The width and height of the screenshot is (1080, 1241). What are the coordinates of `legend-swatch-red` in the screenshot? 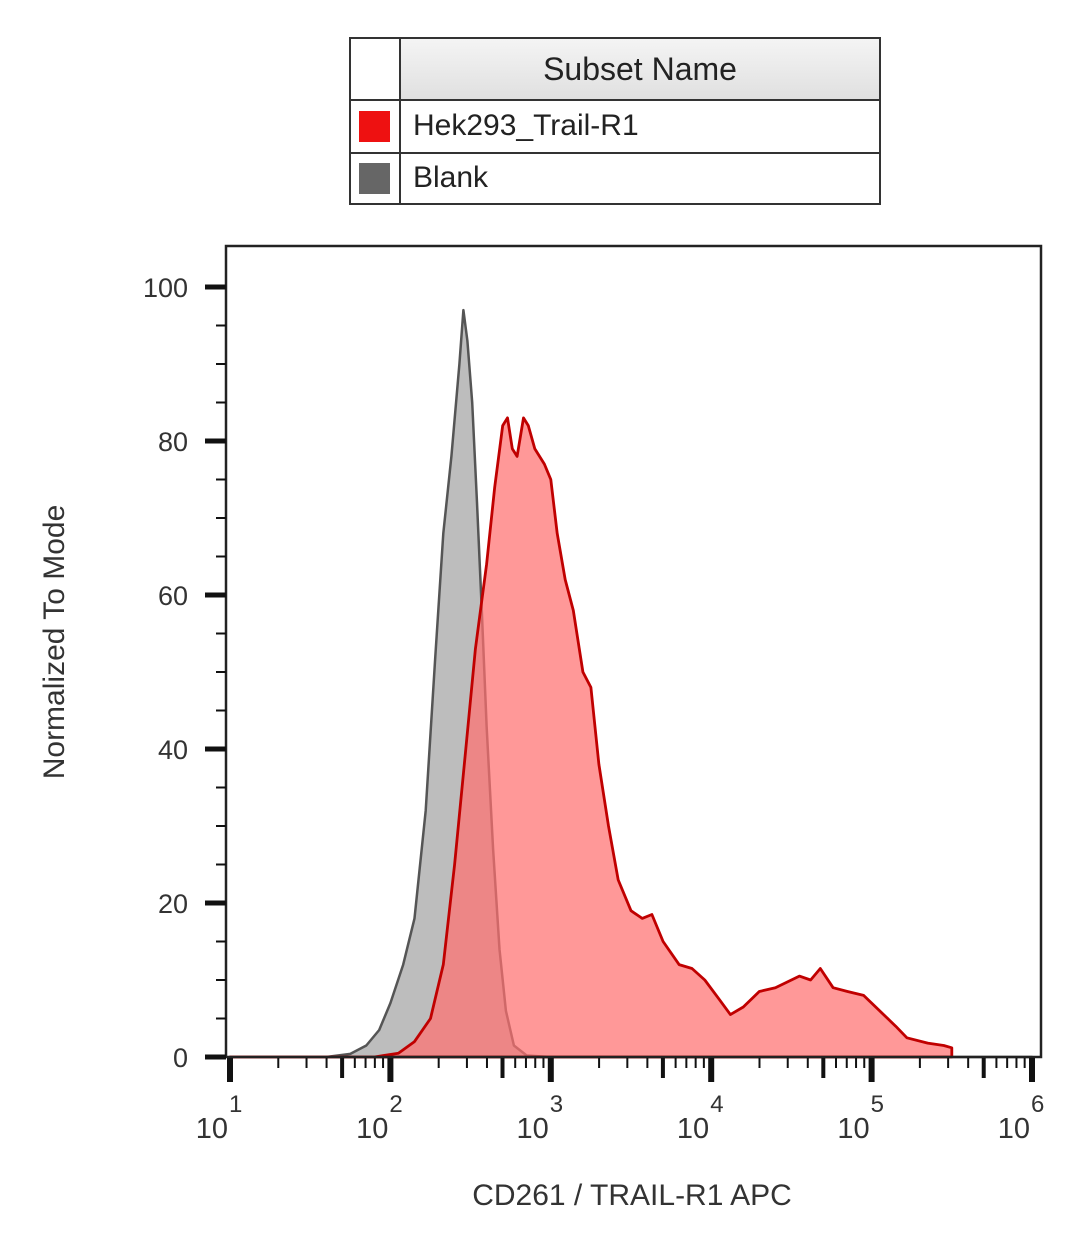 It's located at (374, 126).